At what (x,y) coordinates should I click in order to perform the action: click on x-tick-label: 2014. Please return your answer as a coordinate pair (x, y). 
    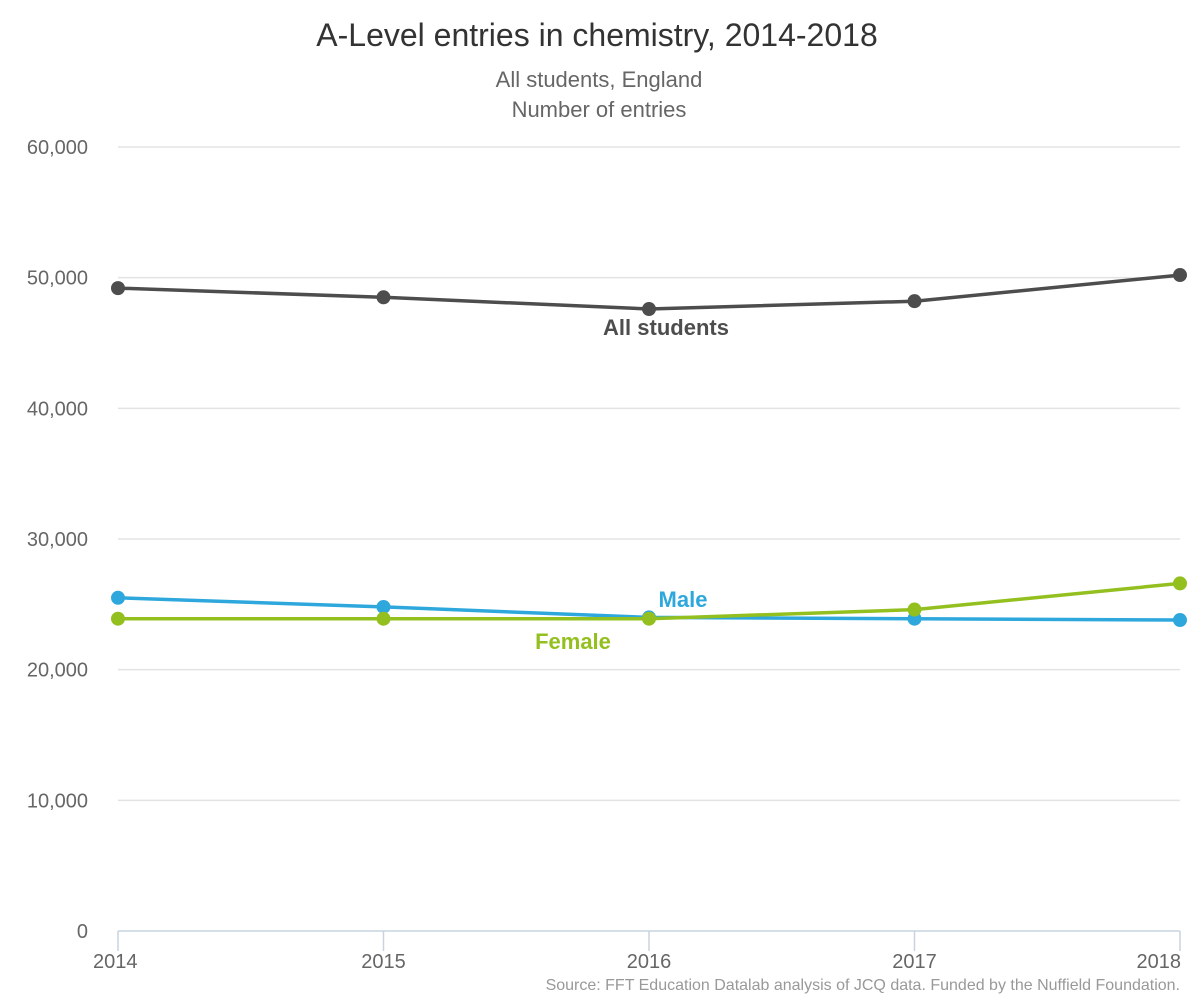
    Looking at the image, I should click on (115, 962).